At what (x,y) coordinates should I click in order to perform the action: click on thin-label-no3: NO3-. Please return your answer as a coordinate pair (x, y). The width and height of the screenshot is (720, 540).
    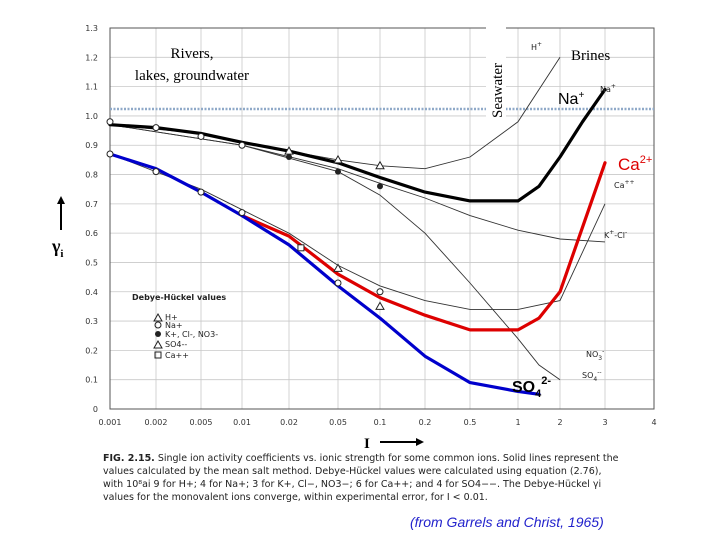
    Looking at the image, I should click on (595, 355).